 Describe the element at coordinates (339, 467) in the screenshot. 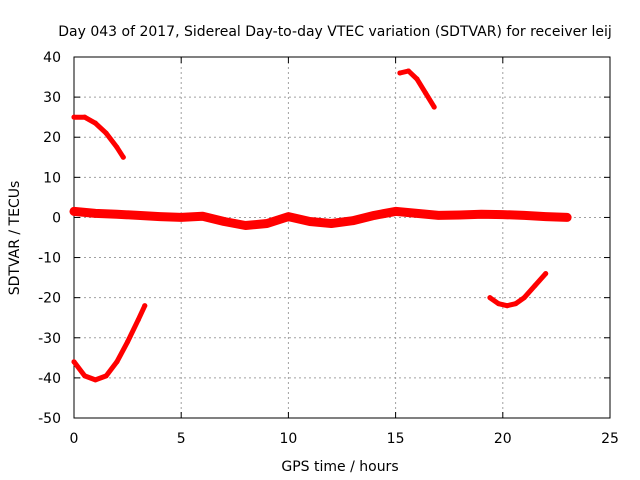

I see `x-axis-label: GPS time / hours` at that location.